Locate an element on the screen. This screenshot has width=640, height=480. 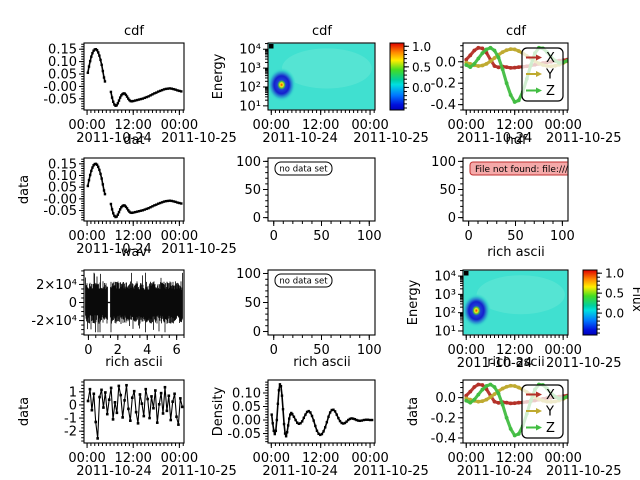
colorbar: 1.0 0.5 0.0 is located at coordinates (410, 75).